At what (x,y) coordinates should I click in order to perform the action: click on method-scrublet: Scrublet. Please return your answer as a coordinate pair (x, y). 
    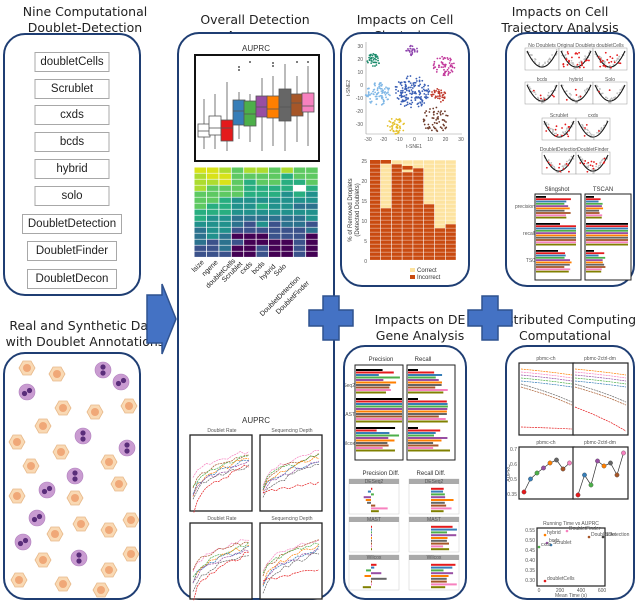
    Looking at the image, I should click on (72, 89).